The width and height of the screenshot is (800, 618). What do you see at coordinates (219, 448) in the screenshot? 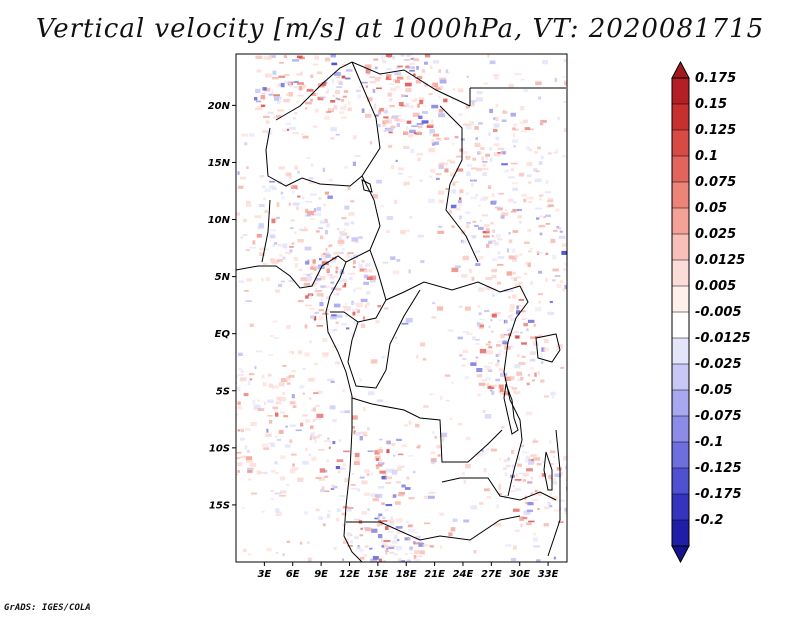
I see `lat-tick-label: 10S` at bounding box center [219, 448].